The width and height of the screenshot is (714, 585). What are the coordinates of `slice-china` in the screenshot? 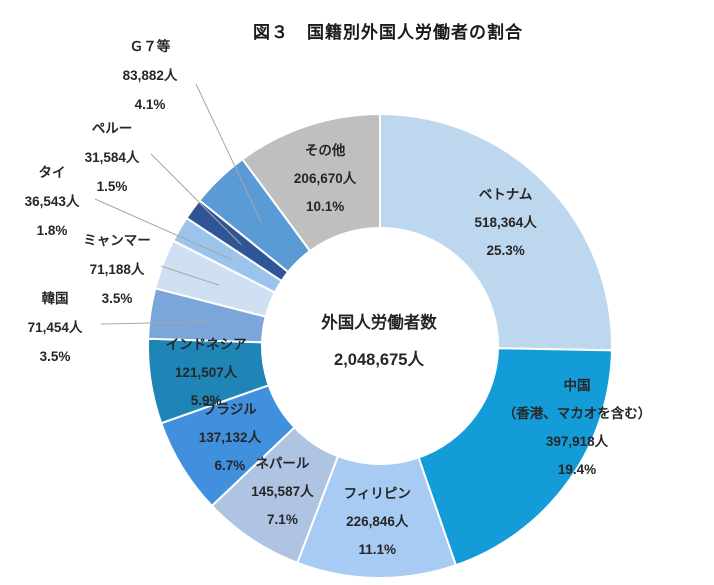 It's located at (515, 457).